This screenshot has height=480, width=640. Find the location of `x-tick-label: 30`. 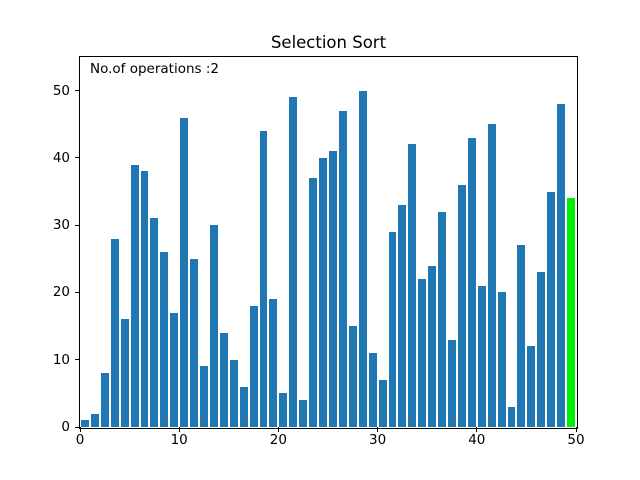

x-tick-label: 30 is located at coordinates (378, 440).